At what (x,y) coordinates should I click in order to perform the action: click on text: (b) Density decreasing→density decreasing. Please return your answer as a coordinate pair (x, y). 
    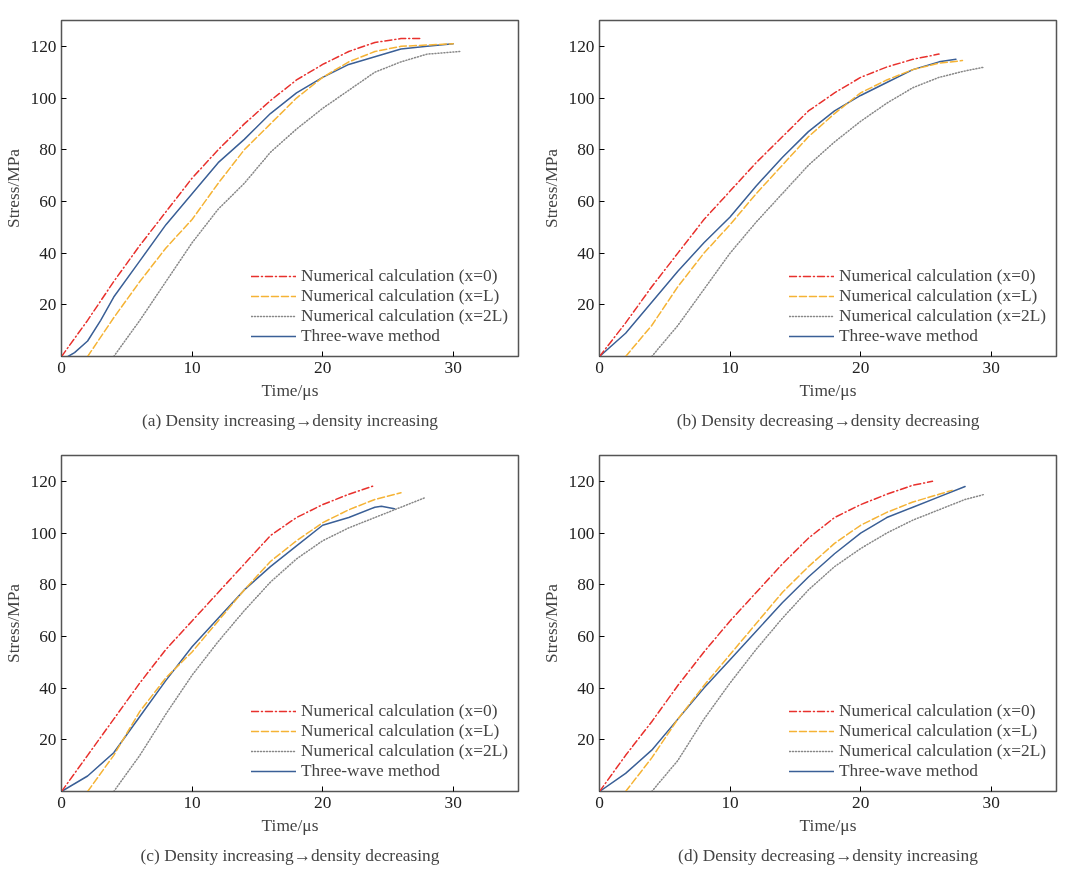
    Looking at the image, I should click on (828, 420).